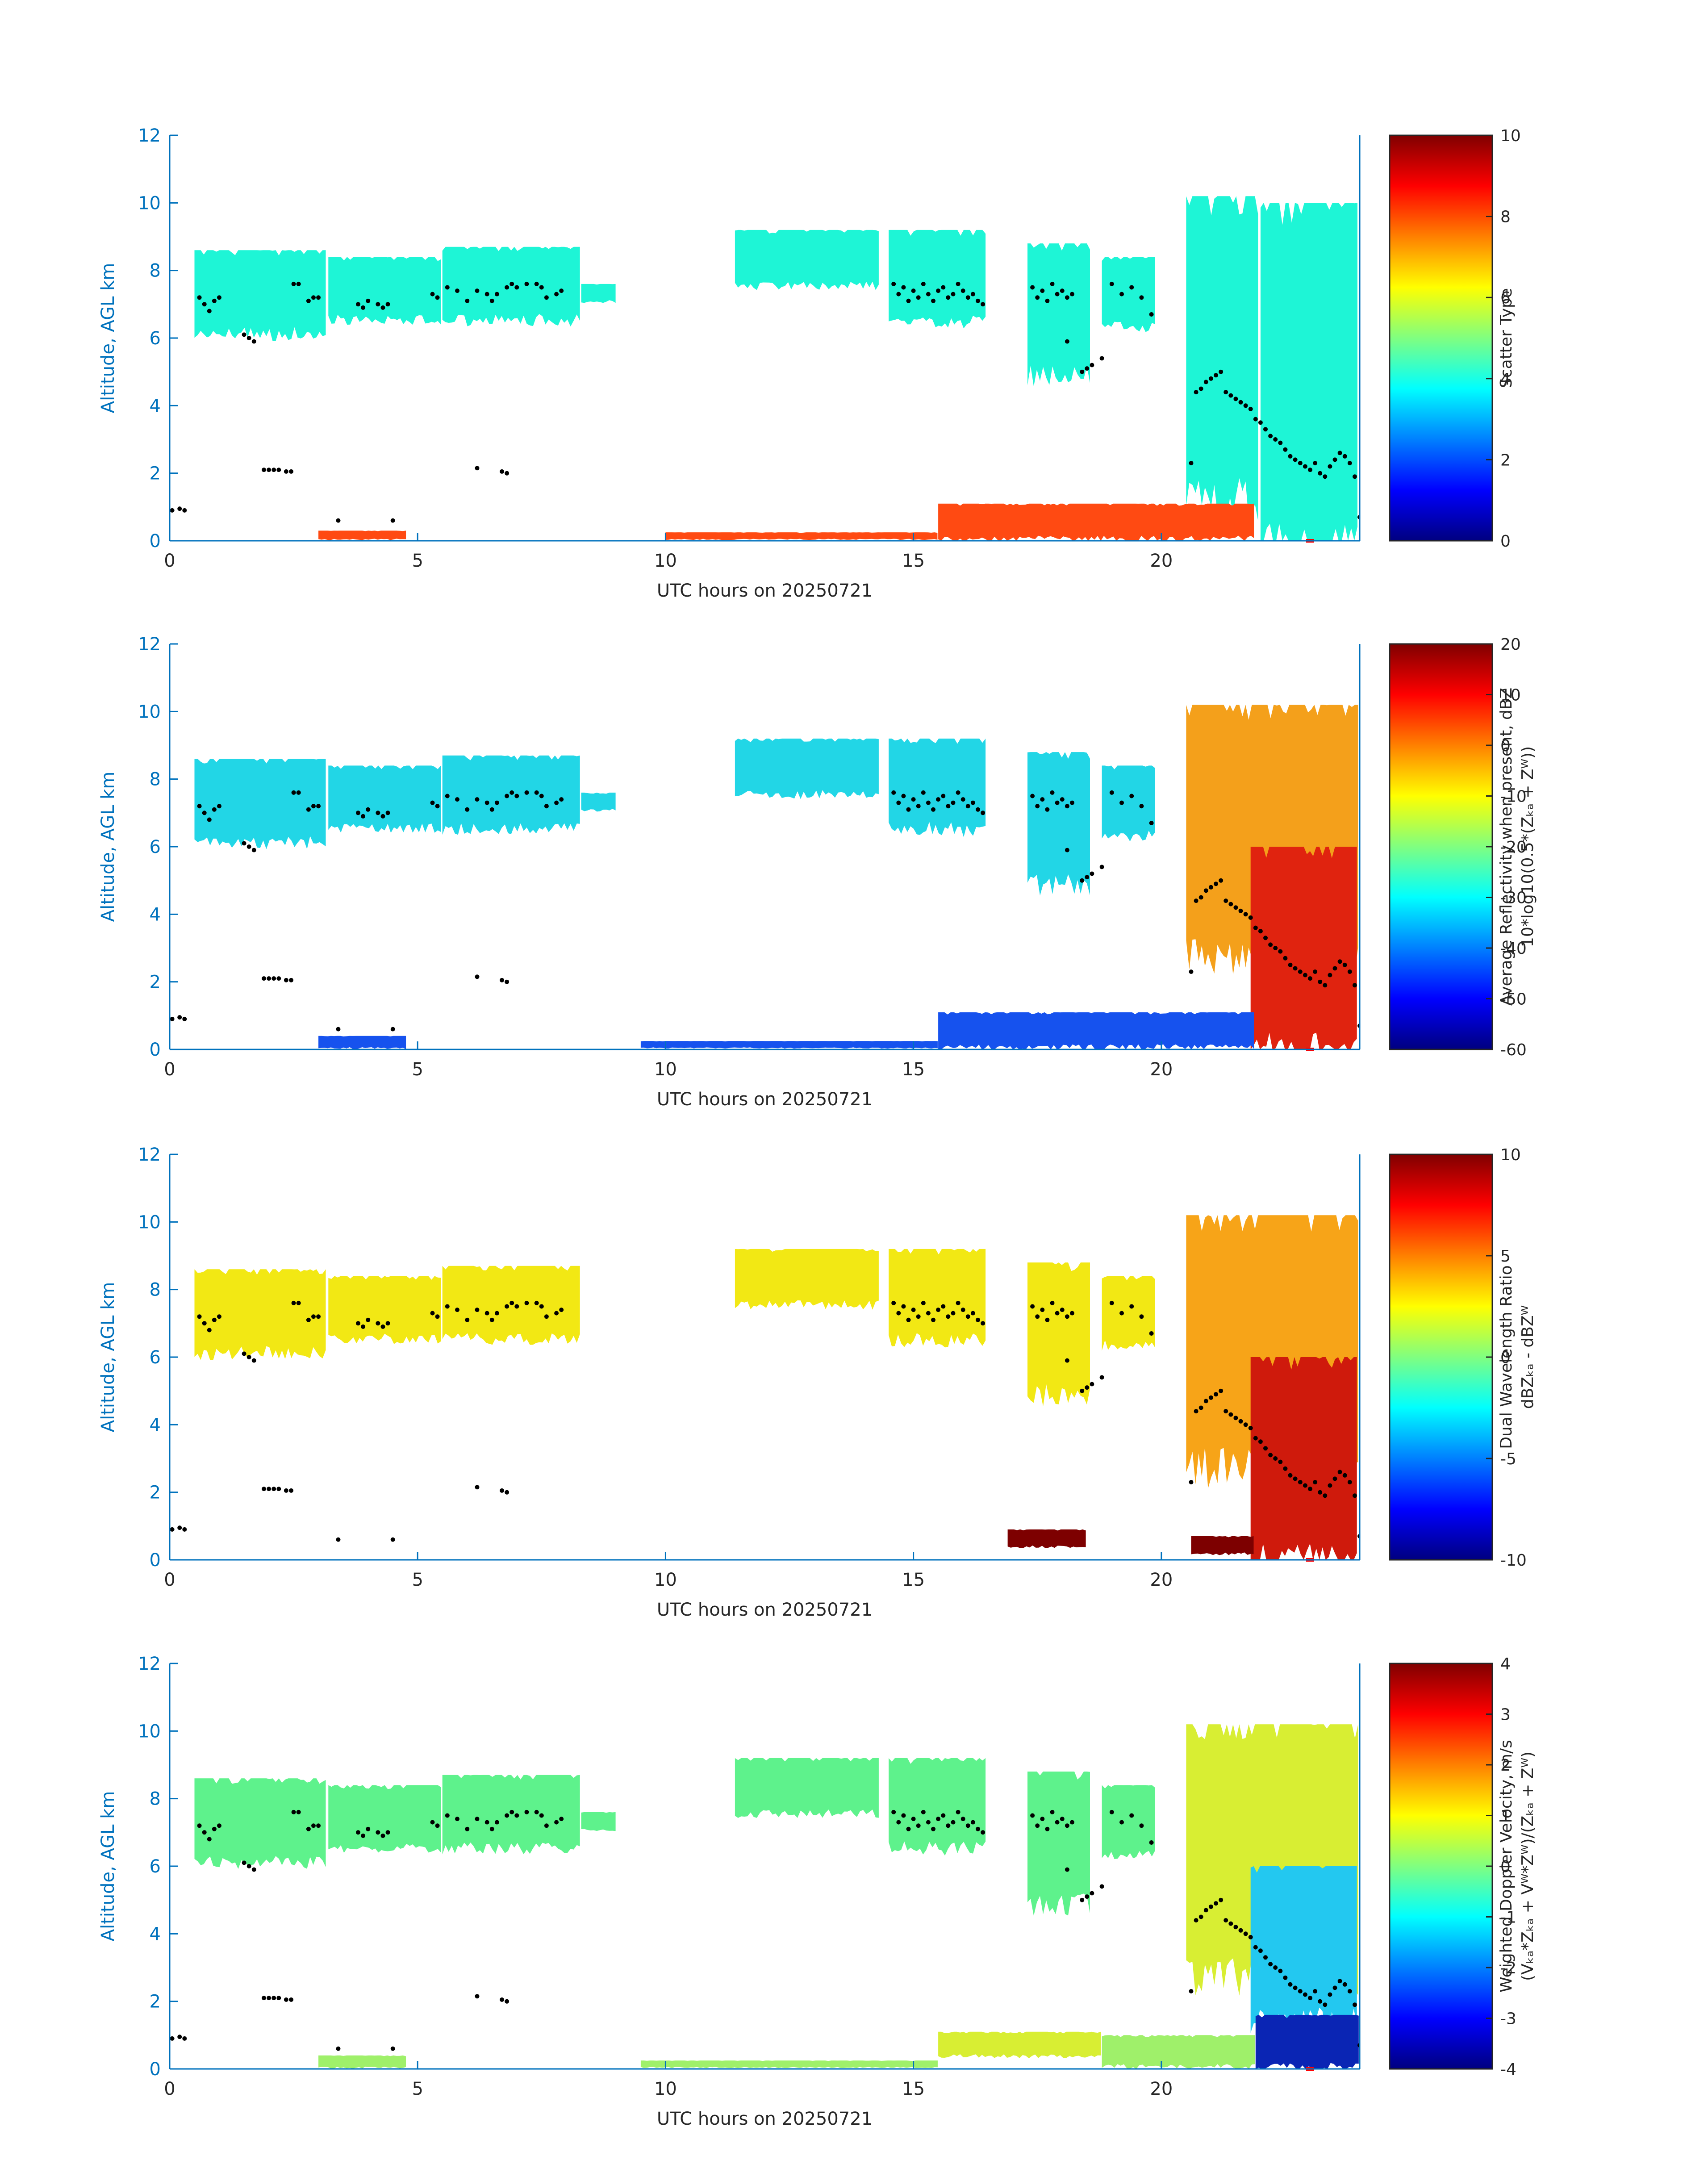 The width and height of the screenshot is (1708, 2177). I want to click on colorbar-tick-label: -10, so click(1513, 1560).